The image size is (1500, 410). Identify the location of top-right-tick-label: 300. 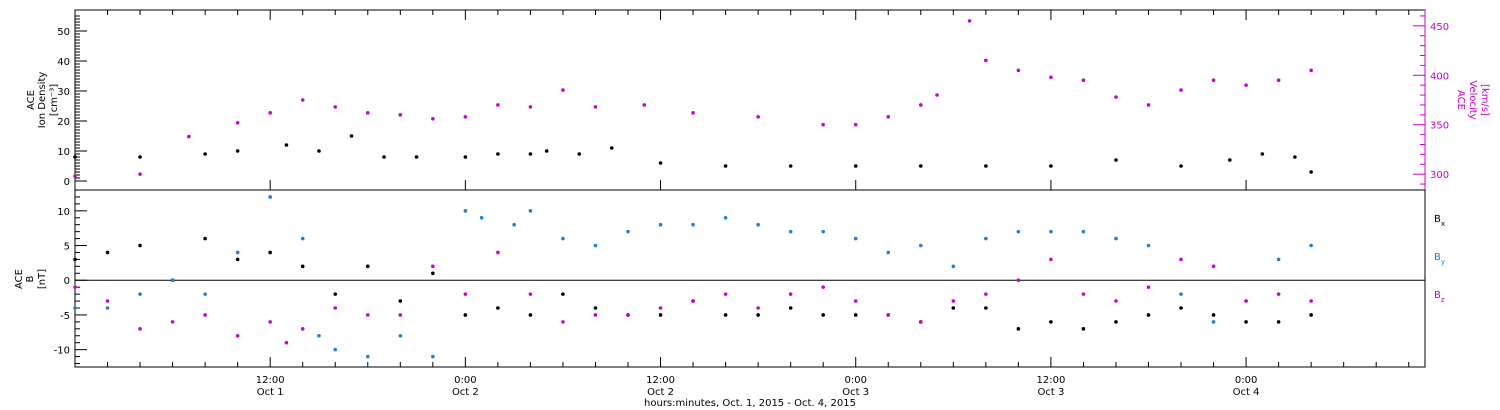
(1439, 175).